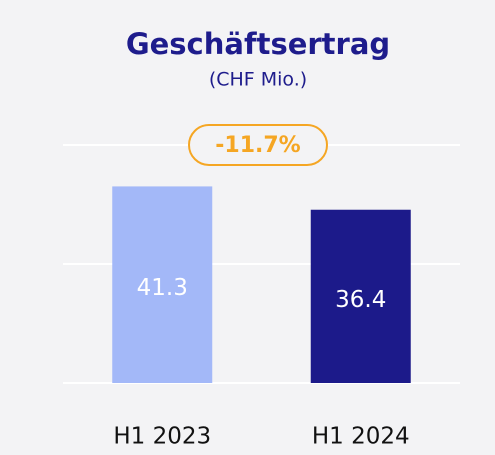 The height and width of the screenshot is (455, 495). I want to click on annotation: -11.7%, so click(257, 145).